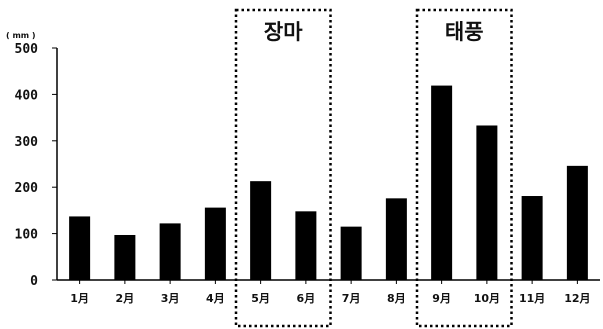 Image resolution: width=603 pixels, height=329 pixels. Describe the element at coordinates (125, 298) in the screenshot. I see `x-tick-label: 2月` at that location.